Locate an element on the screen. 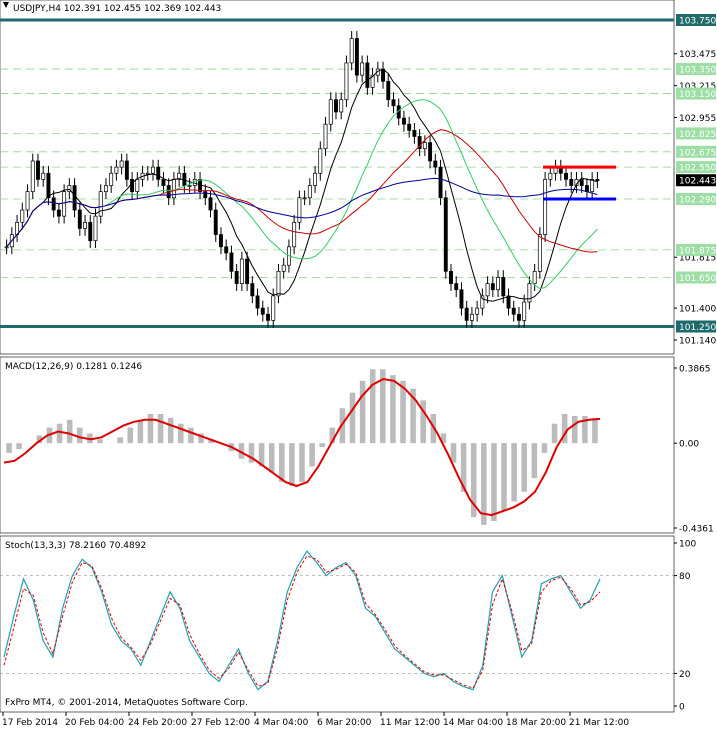 The image size is (717, 730). stochastic-axis-label: 100 is located at coordinates (687, 545).